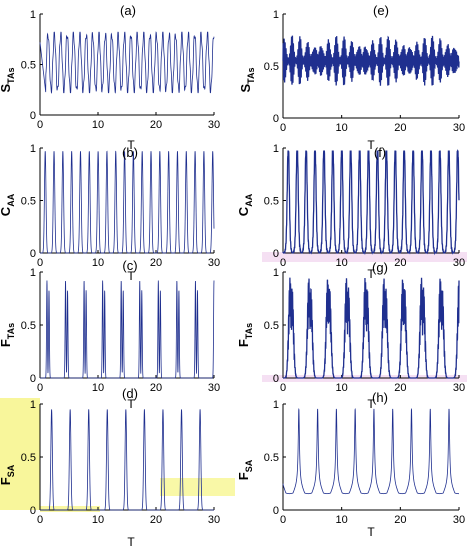 The height and width of the screenshot is (550, 469). Describe the element at coordinates (197, 487) in the screenshot. I see `highlight-band-right` at that location.